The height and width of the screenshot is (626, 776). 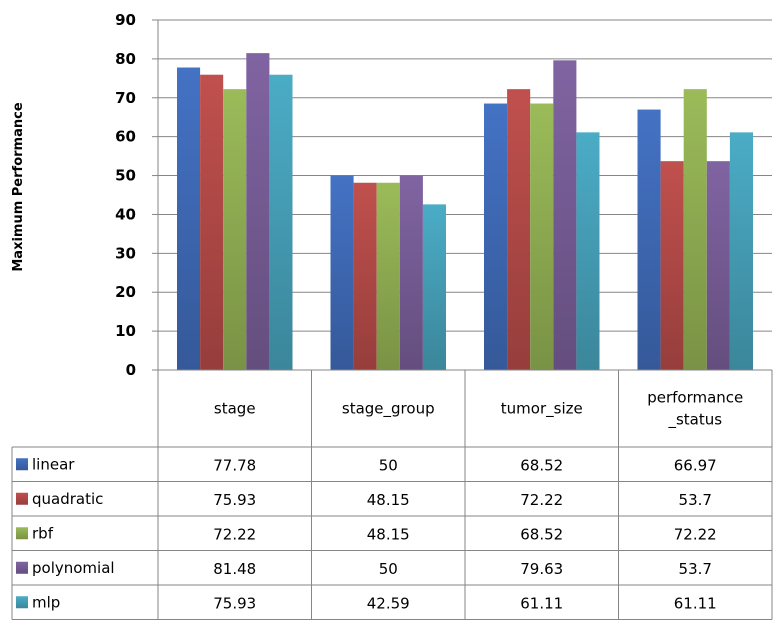 I want to click on y-tick-label: 90, so click(x=125, y=20).